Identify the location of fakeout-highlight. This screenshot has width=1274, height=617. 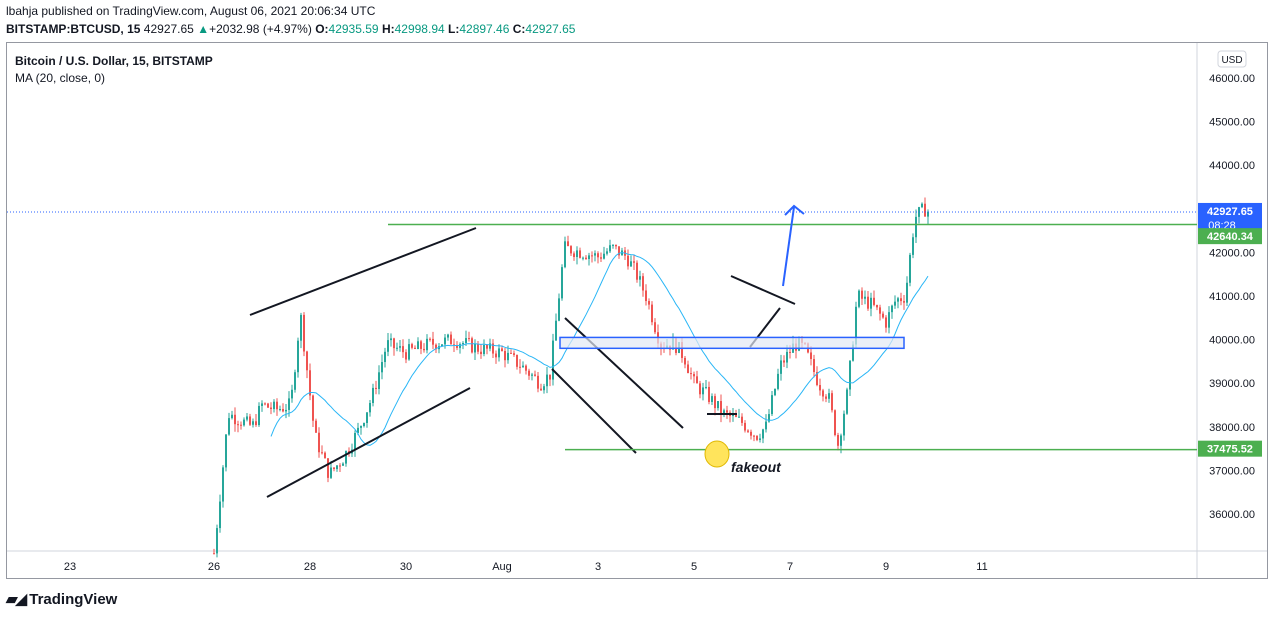
(717, 454).